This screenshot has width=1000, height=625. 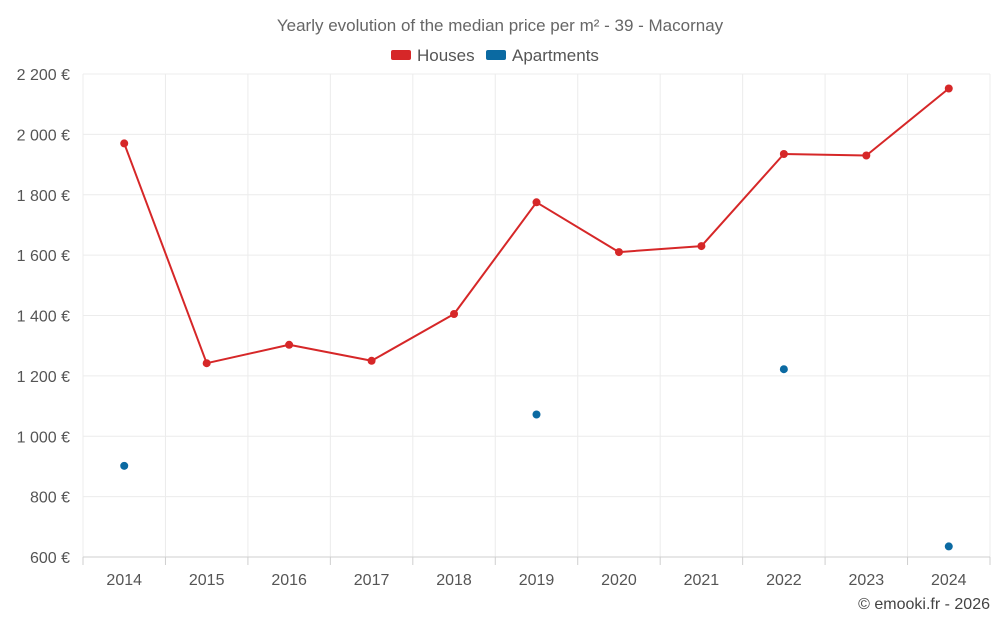 I want to click on credit-text: © emooki.fr - 2026, so click(x=924, y=604).